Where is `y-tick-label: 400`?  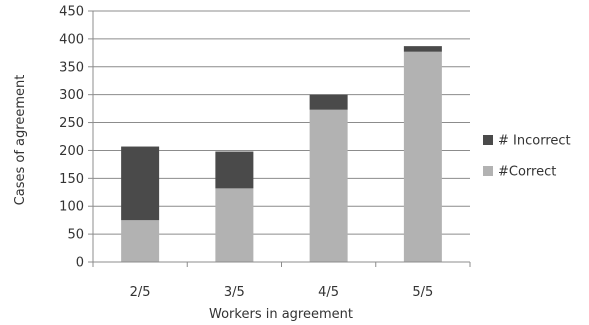 y-tick-label: 400 is located at coordinates (71, 39).